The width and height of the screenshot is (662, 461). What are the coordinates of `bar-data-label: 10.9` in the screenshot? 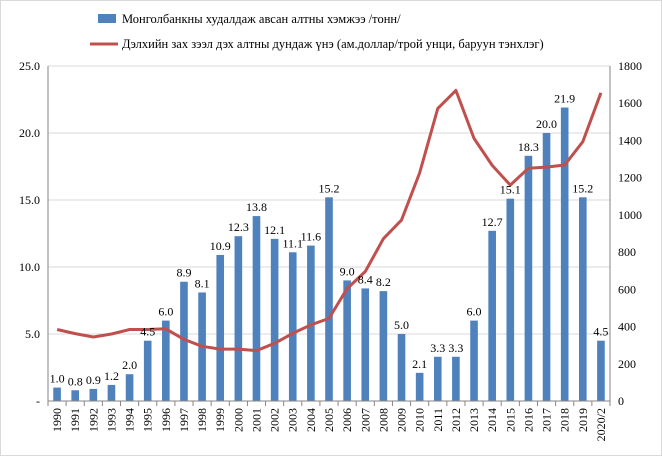 It's located at (220, 246).